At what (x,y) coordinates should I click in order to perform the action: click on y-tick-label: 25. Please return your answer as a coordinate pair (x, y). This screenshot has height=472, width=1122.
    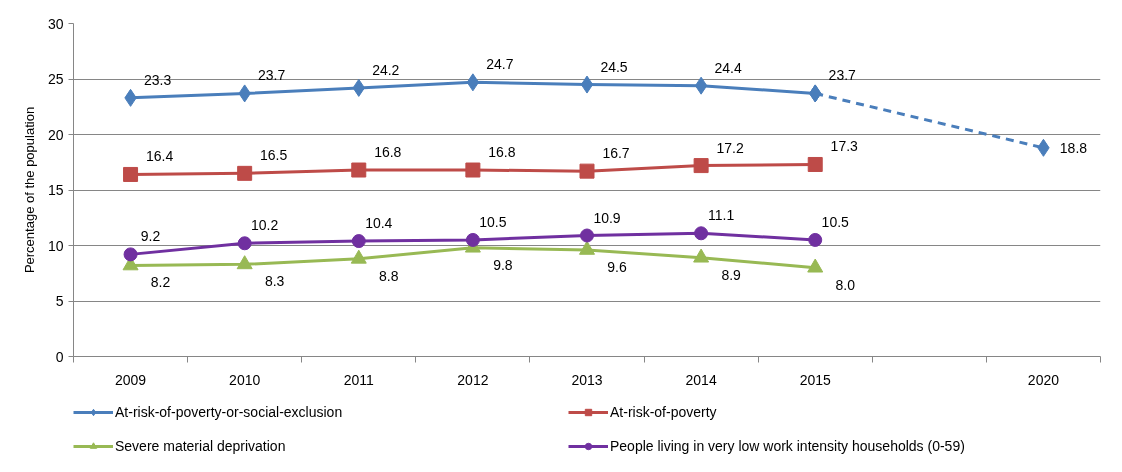
    Looking at the image, I should click on (55, 79).